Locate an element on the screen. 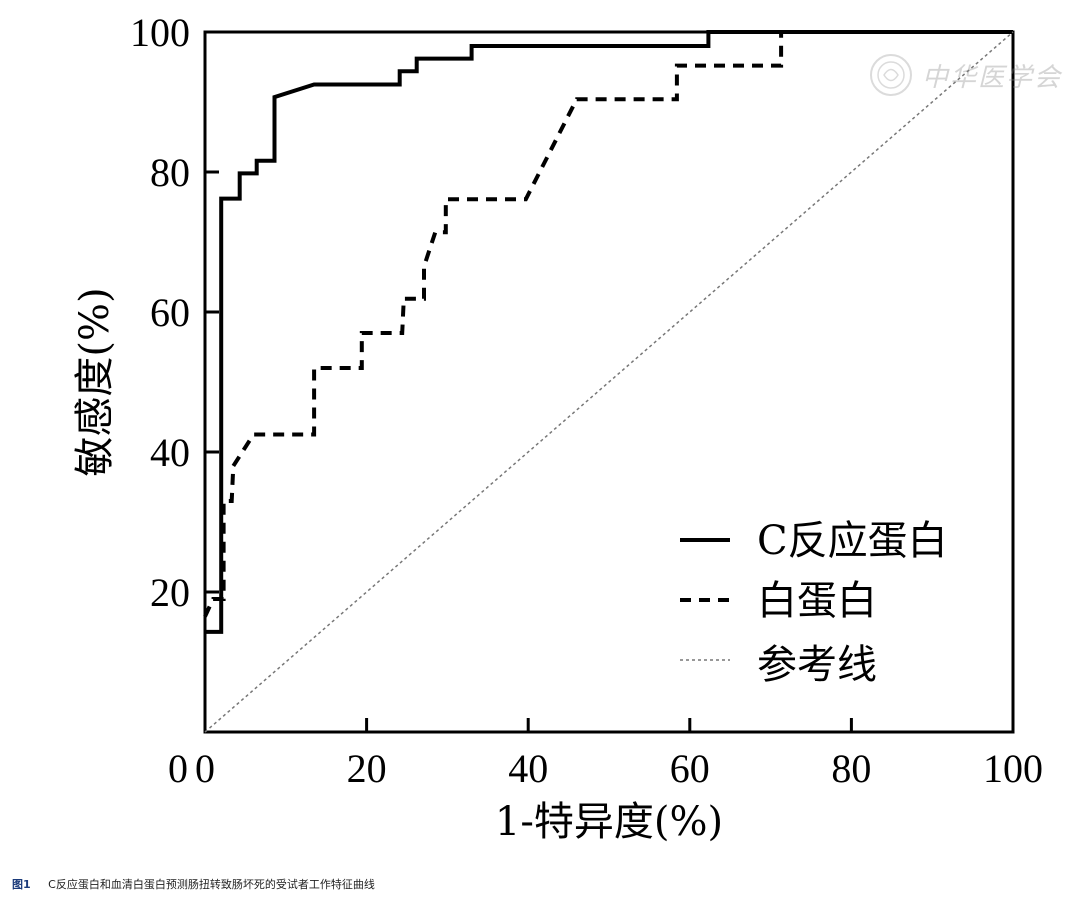  legend-label-albumin: 白蛋白 is located at coordinates (817, 601).